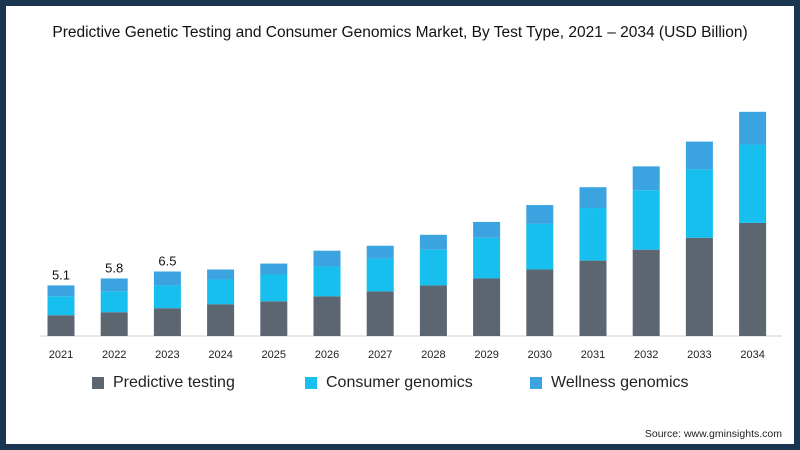  Describe the element at coordinates (752, 355) in the screenshot. I see `x-tick-2034: 2034` at that location.